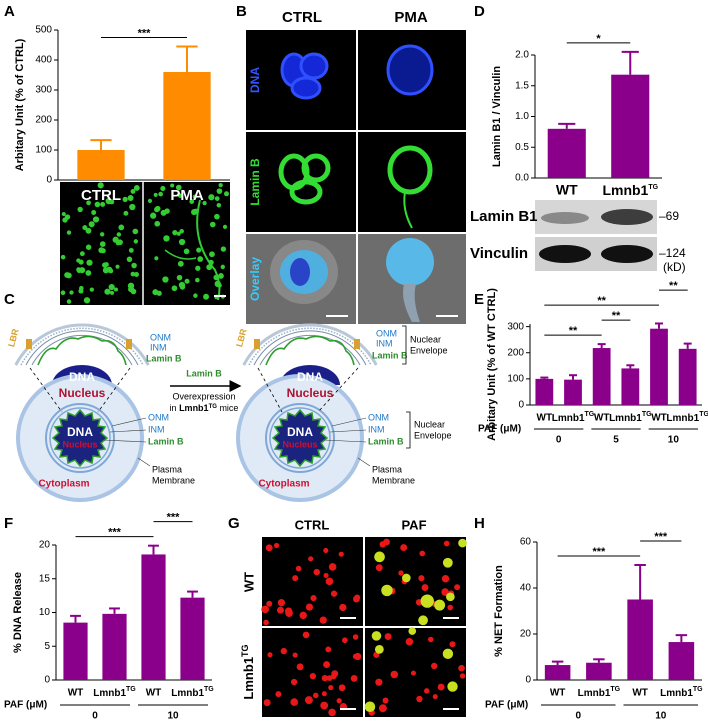 The width and height of the screenshot is (708, 725). I want to click on label: DNA, so click(300, 432).